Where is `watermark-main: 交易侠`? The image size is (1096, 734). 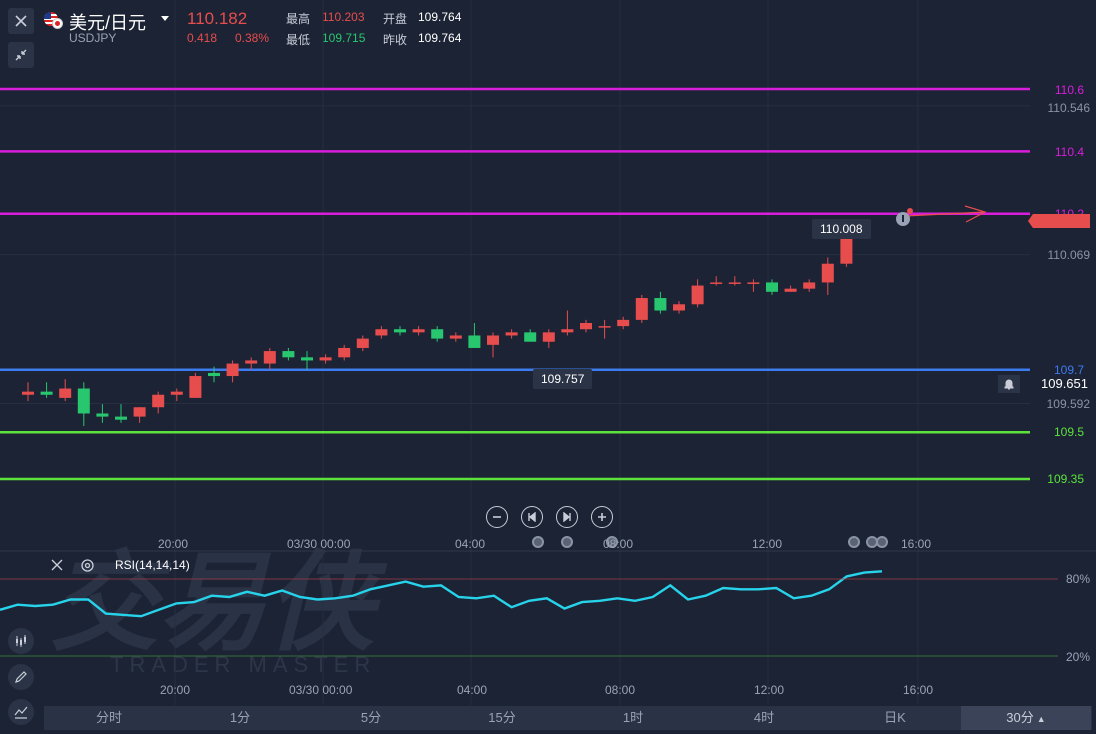 watermark-main: 交易侠 is located at coordinates (219, 603).